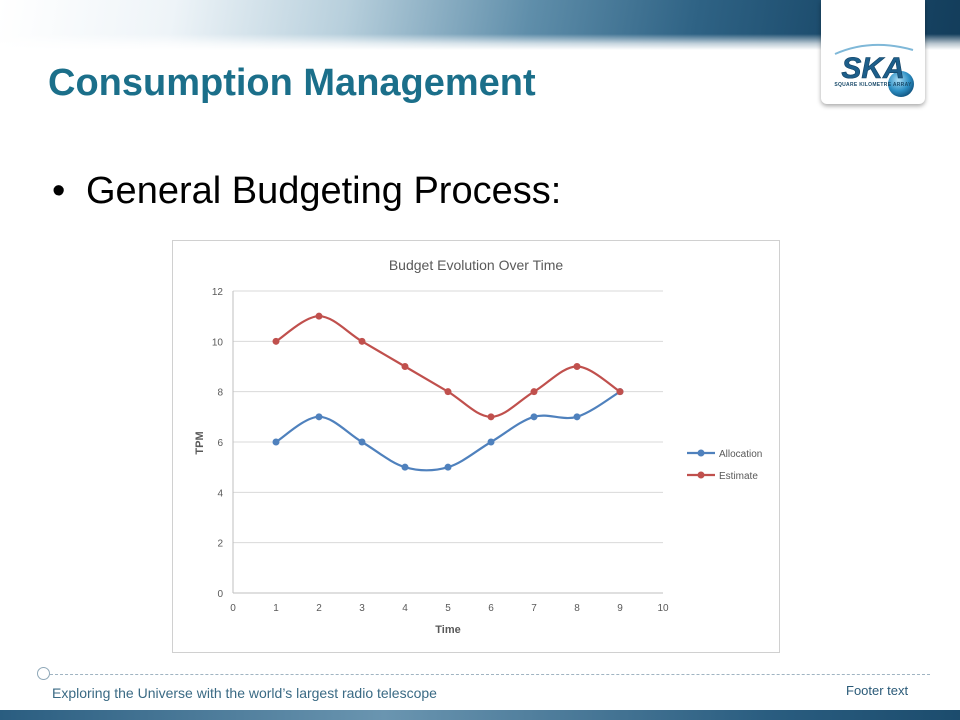 The image size is (960, 720). Describe the element at coordinates (877, 690) in the screenshot. I see `footer-text: Footer text` at that location.